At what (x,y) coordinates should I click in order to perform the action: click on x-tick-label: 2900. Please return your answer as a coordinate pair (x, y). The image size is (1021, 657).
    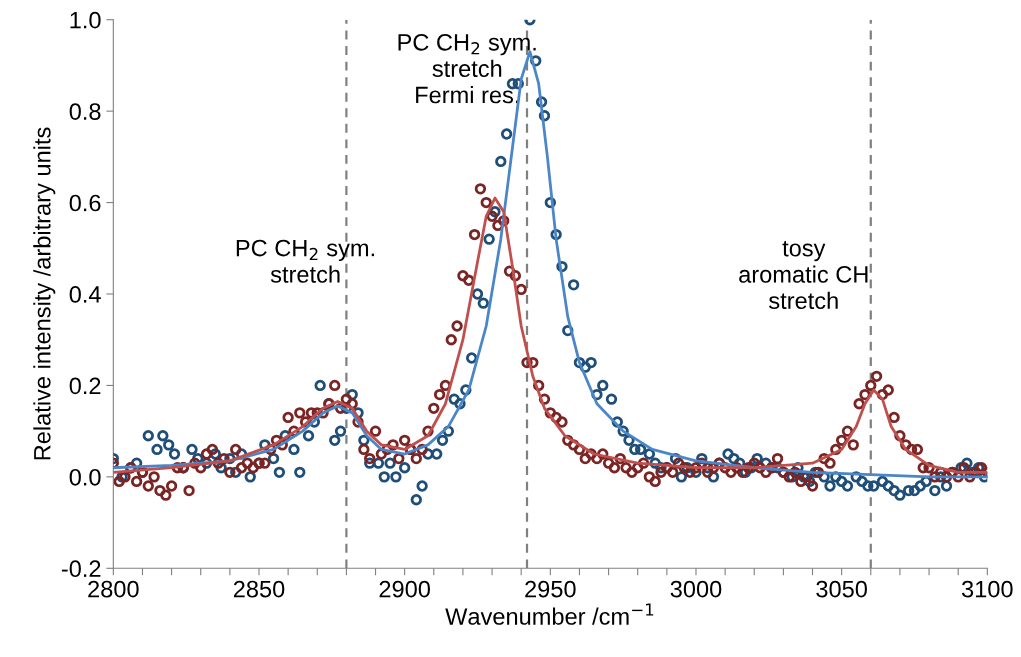
    Looking at the image, I should click on (404, 589).